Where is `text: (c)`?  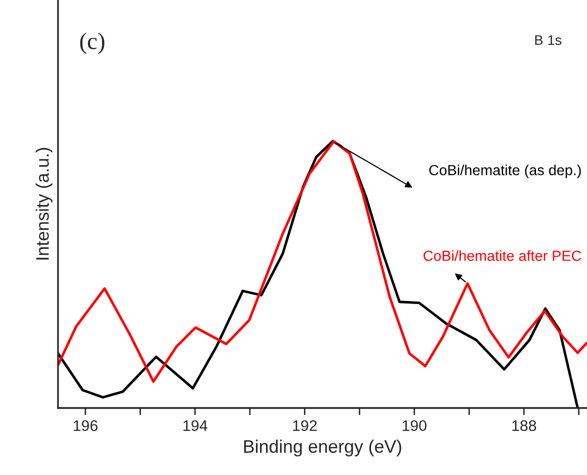 text: (c) is located at coordinates (92, 43).